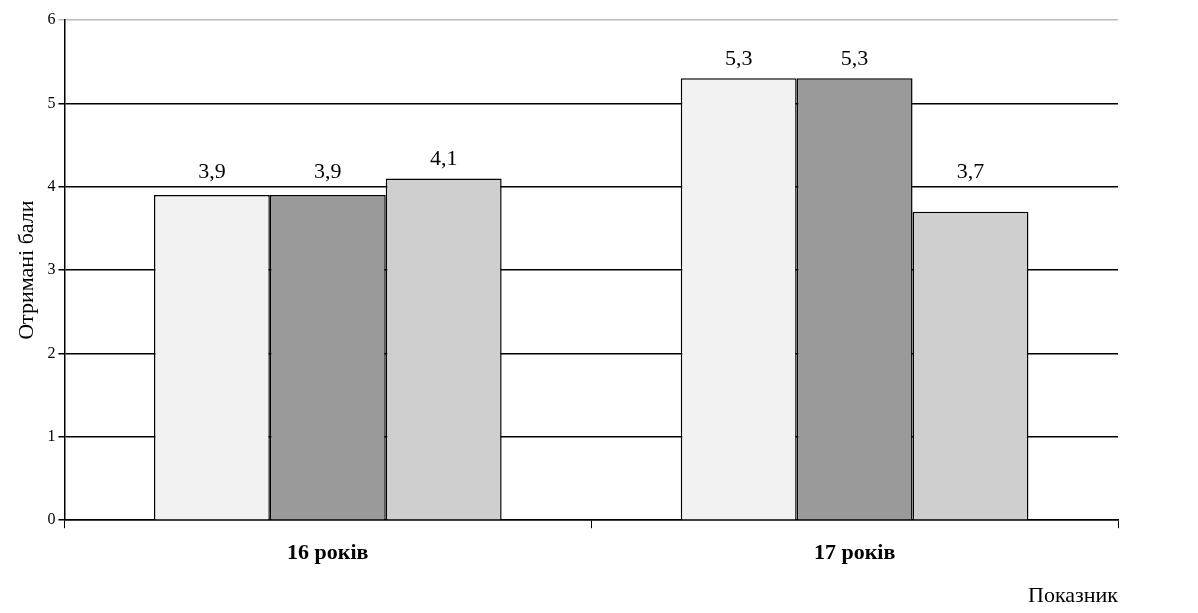  What do you see at coordinates (328, 552) in the screenshot?
I see `x-tick-label: 16 років` at bounding box center [328, 552].